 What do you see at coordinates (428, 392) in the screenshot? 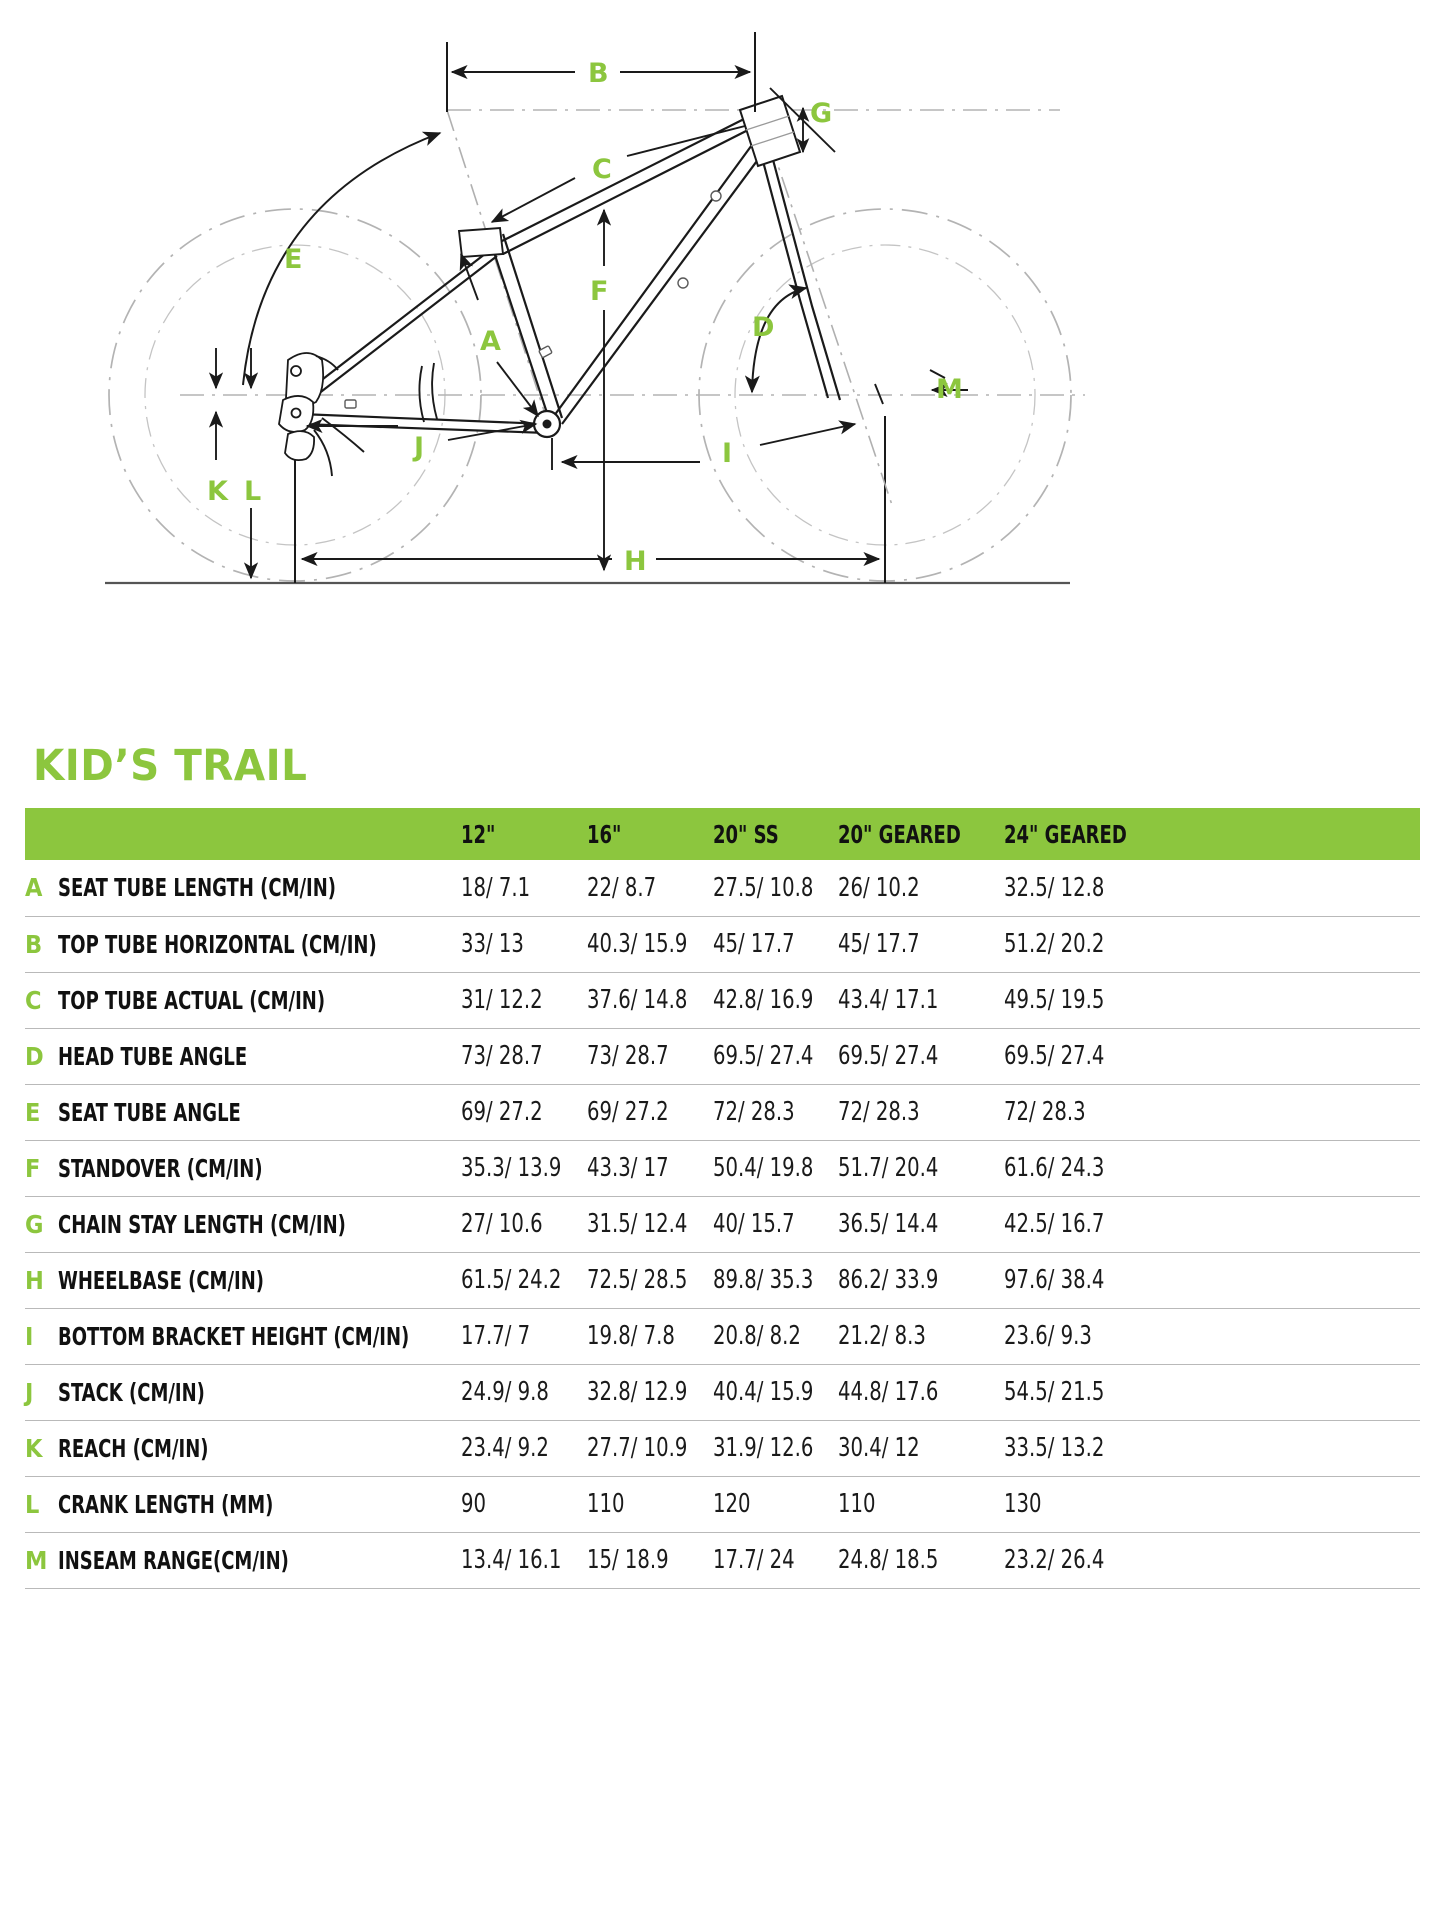
I see `seat-tube-detail` at bounding box center [428, 392].